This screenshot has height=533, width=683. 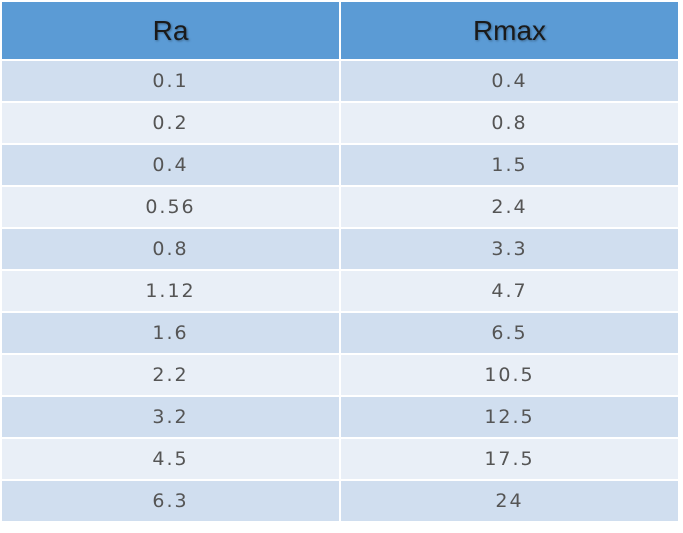 What do you see at coordinates (340, 459) in the screenshot?
I see `table-row: 4.5 17.5` at bounding box center [340, 459].